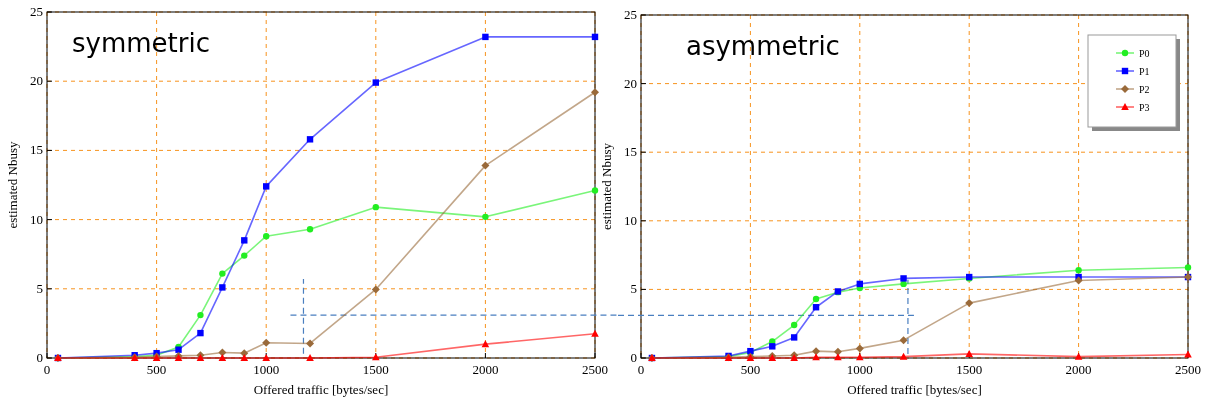 The height and width of the screenshot is (406, 1213). I want to click on legend-label: P1, so click(1144, 71).